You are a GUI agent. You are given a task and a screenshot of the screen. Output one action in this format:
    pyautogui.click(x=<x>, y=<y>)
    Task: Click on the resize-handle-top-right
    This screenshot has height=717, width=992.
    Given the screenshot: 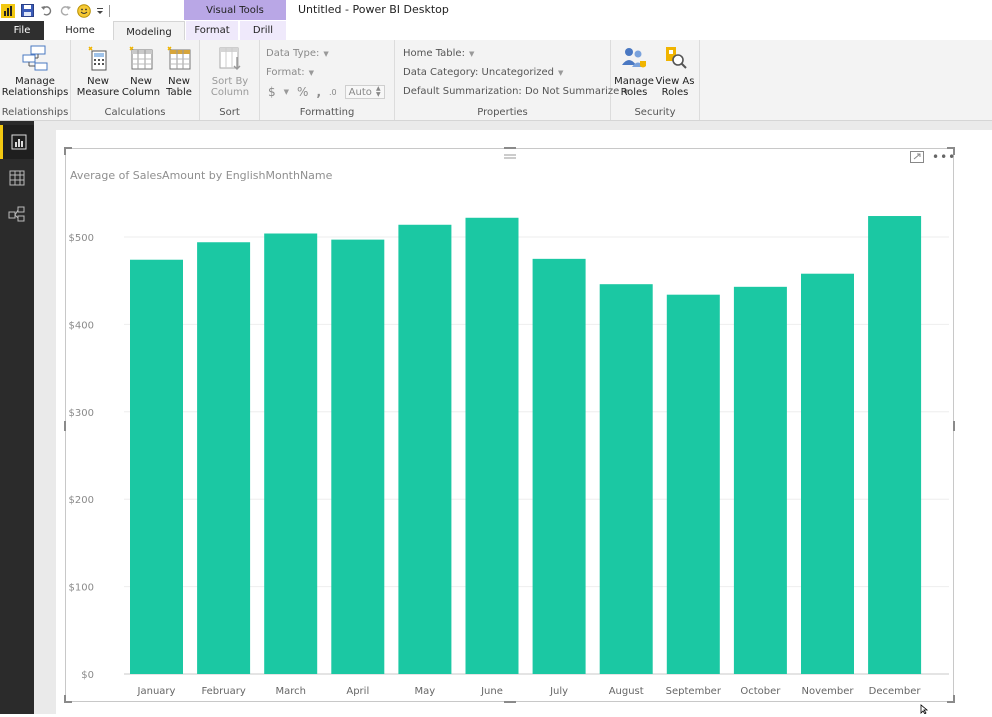 What is the action you would take?
    pyautogui.click(x=951, y=148)
    